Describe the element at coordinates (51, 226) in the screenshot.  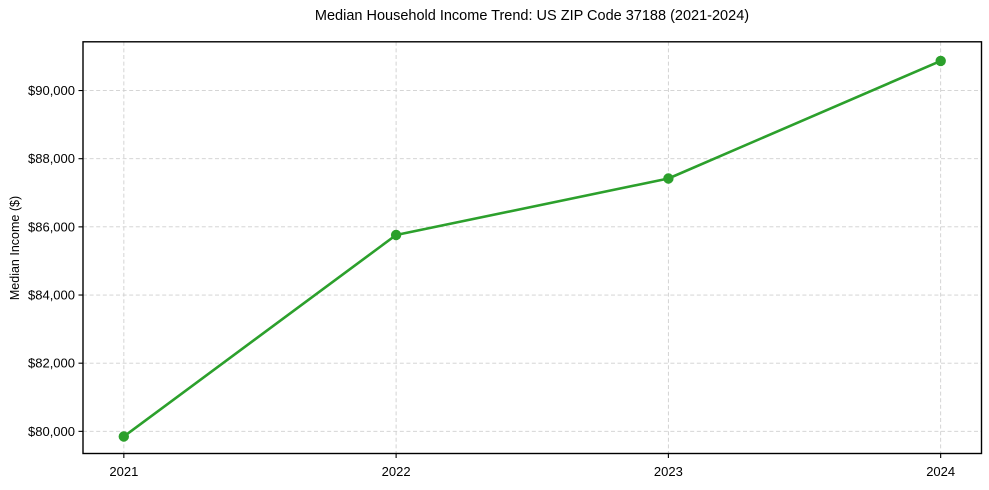
I see `y-tick-label: $86,000` at that location.